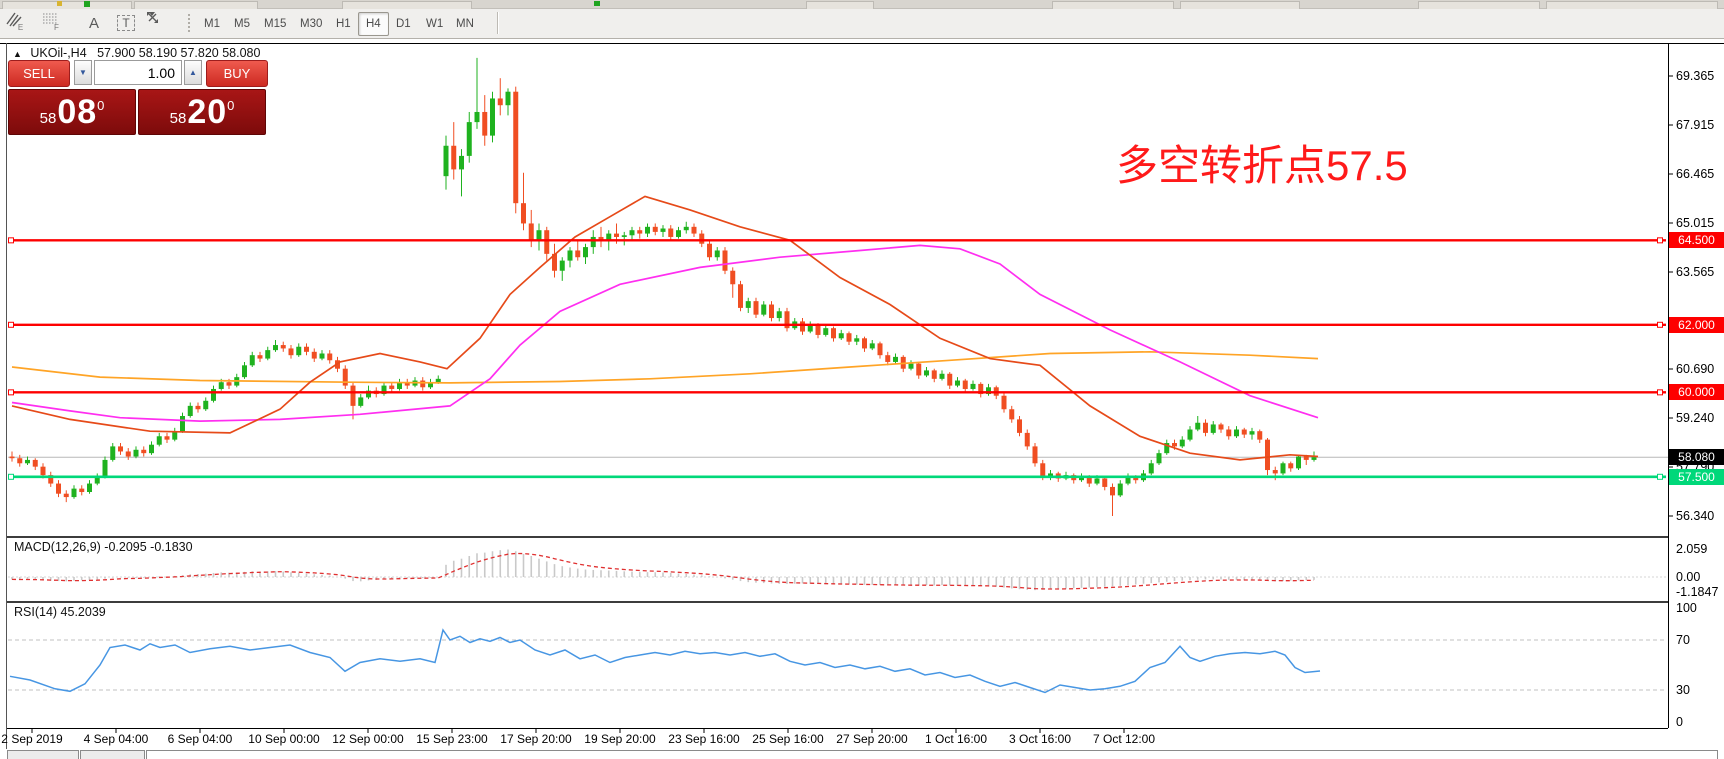 Image resolution: width=1724 pixels, height=759 pixels. Describe the element at coordinates (373, 24) in the screenshot. I see `timeframe-button-h4: H4` at that location.